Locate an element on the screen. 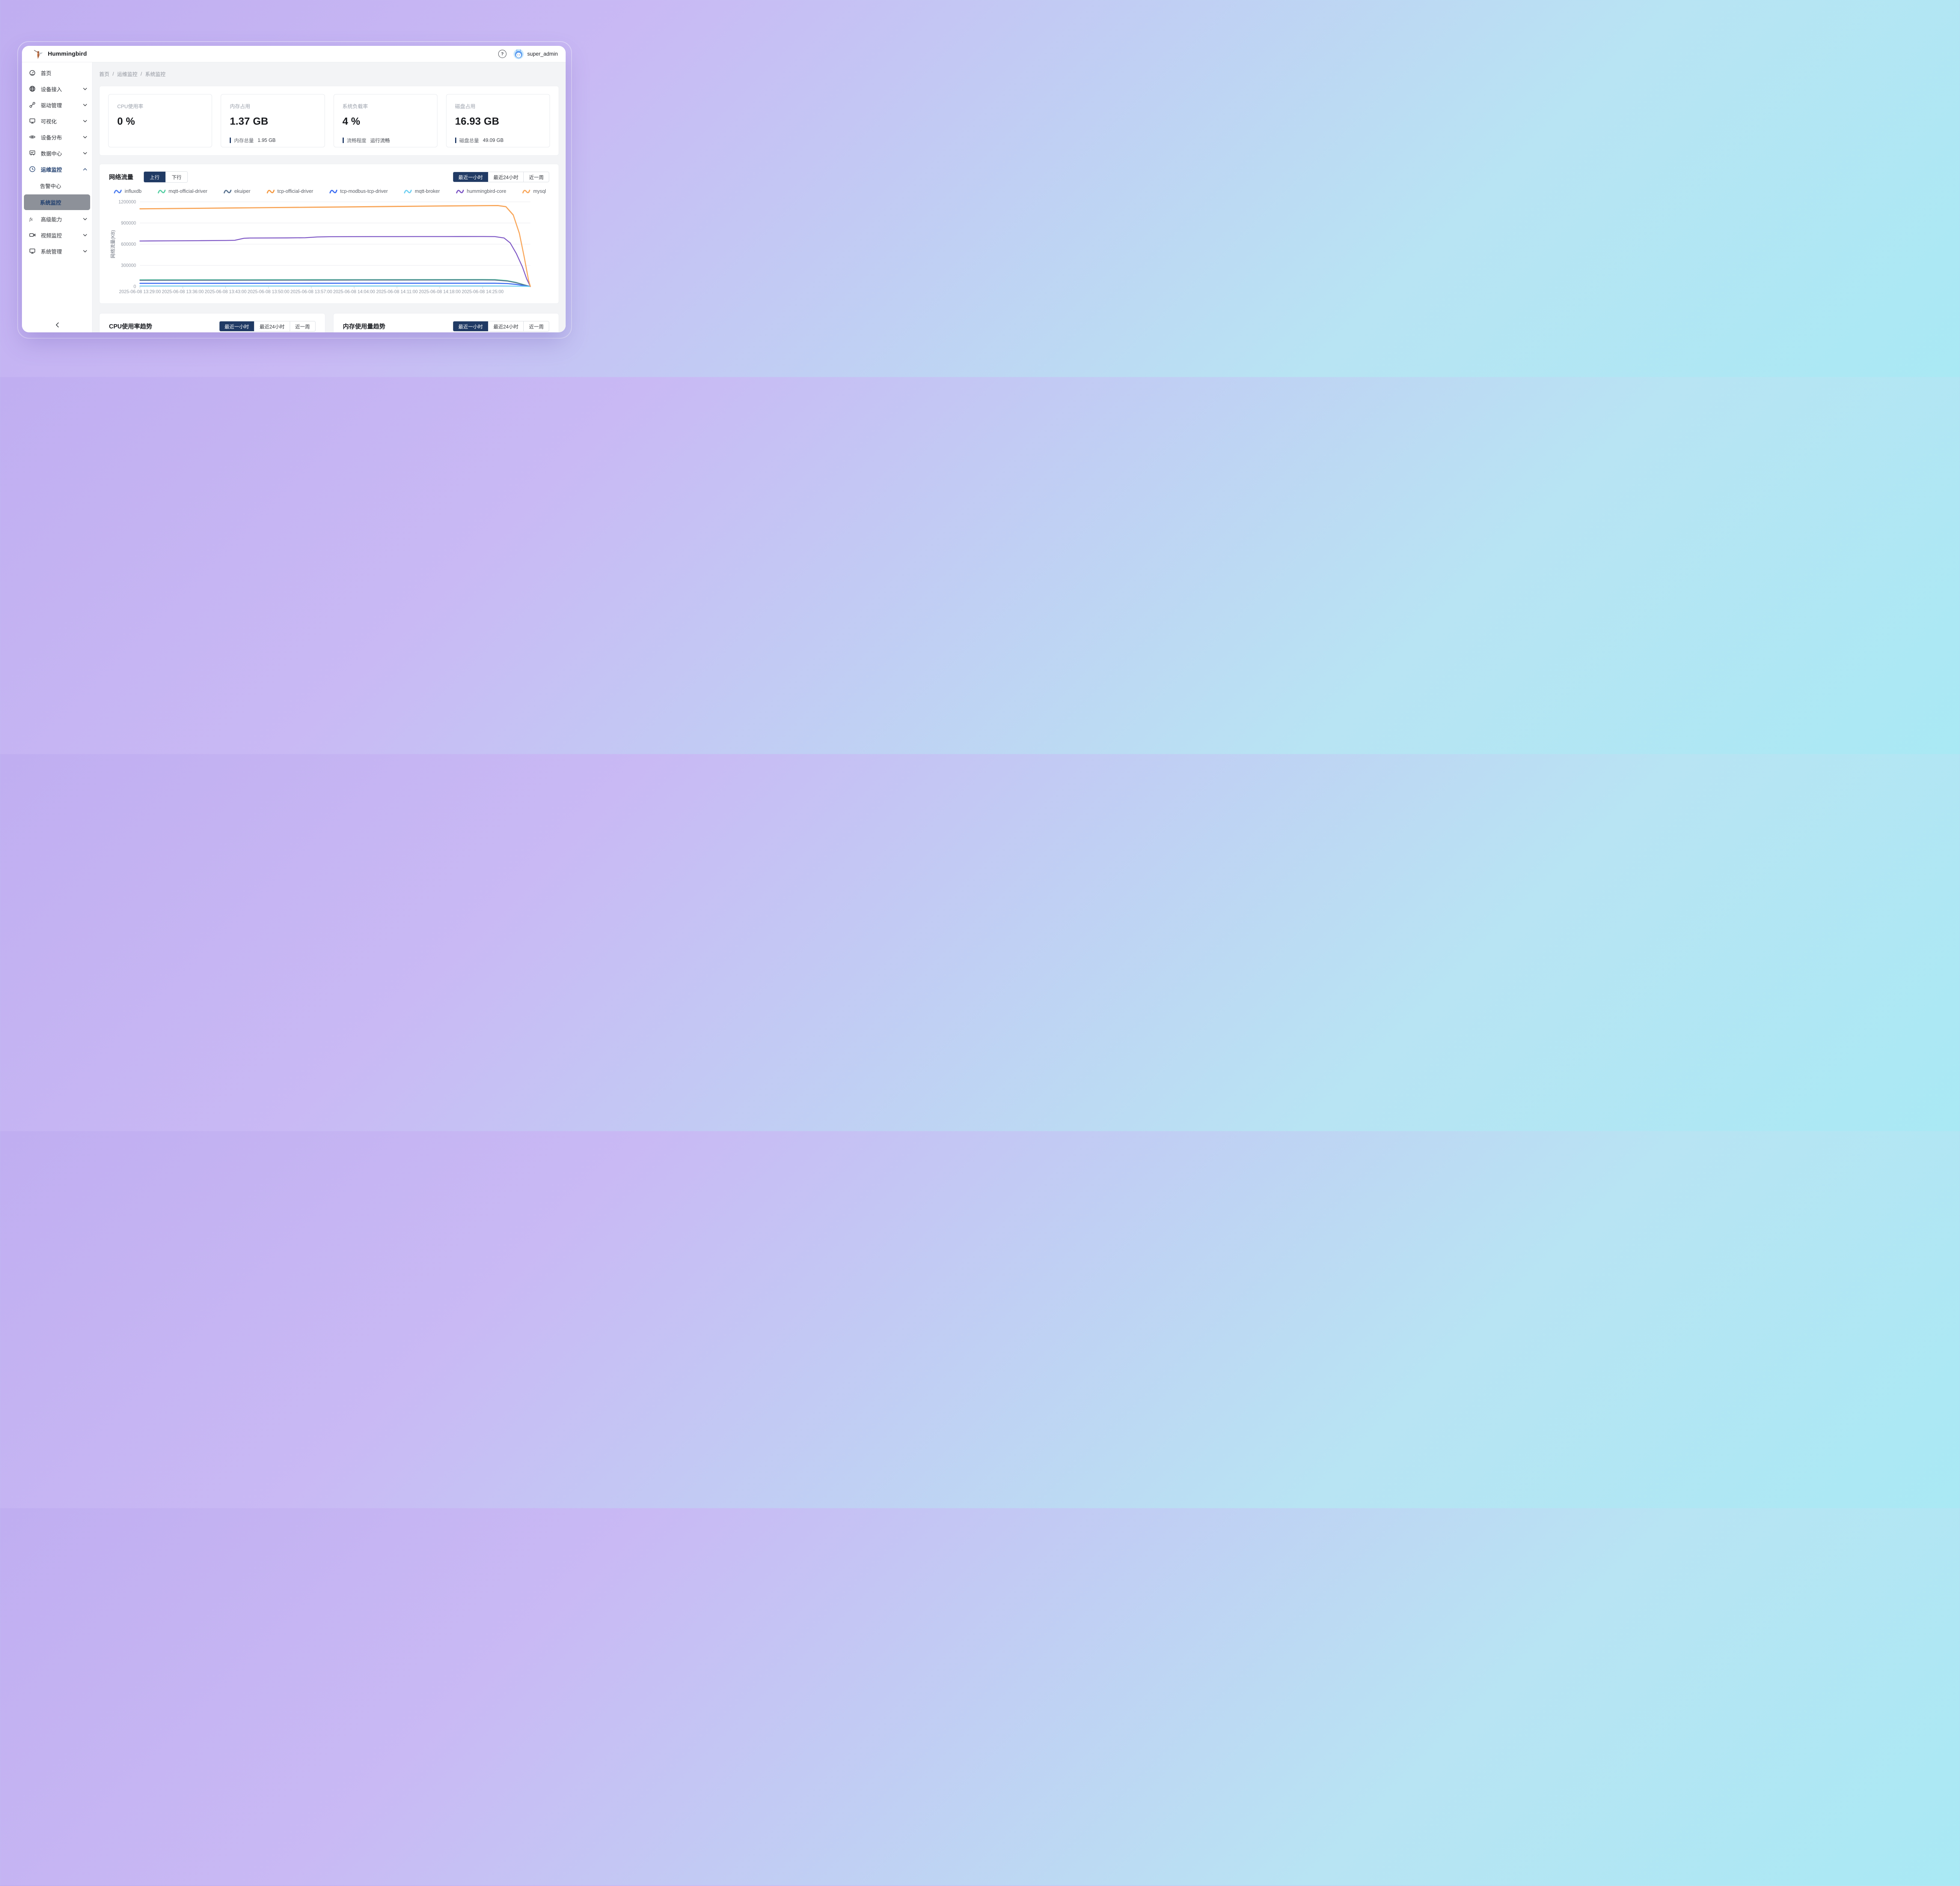  sidebar-item-label: 设备分布 is located at coordinates (51, 137).